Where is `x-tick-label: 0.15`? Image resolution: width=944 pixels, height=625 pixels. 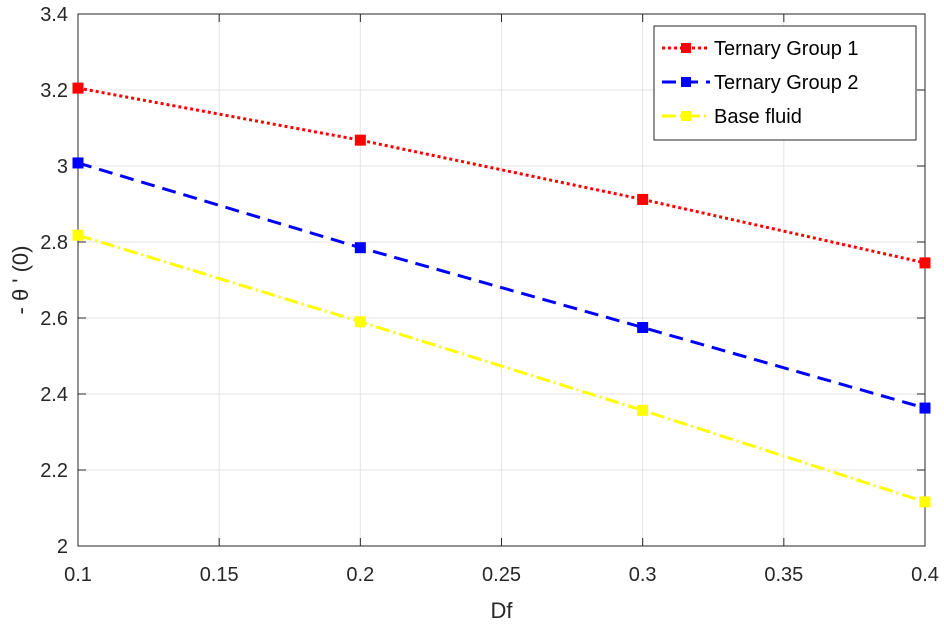
x-tick-label: 0.15 is located at coordinates (219, 575).